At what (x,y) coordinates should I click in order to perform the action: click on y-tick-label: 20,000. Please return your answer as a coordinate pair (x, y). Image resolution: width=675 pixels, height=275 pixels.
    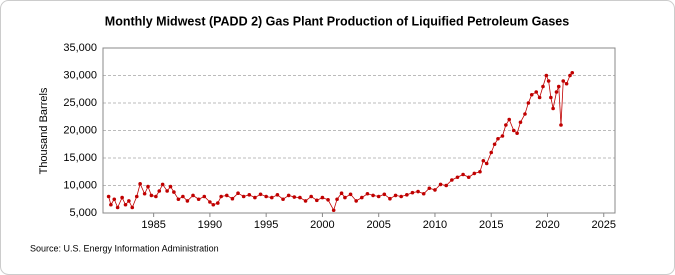
    Looking at the image, I should click on (80, 130).